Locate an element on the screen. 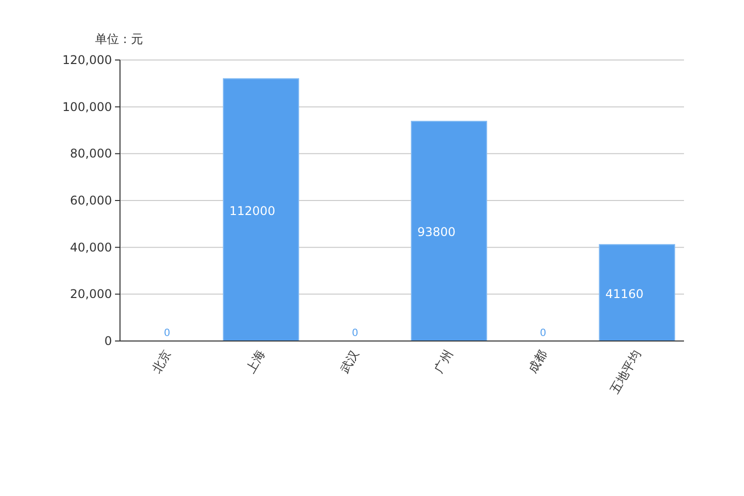 The height and width of the screenshot is (496, 744). y-tick-label: 120,000 is located at coordinates (87, 60).